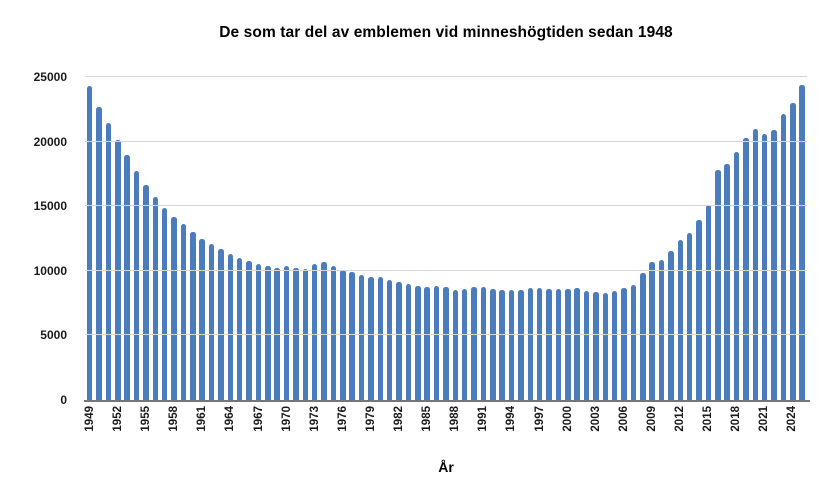 The width and height of the screenshot is (835, 502). Describe the element at coordinates (539, 419) in the screenshot. I see `x-tick-label: 1997` at that location.